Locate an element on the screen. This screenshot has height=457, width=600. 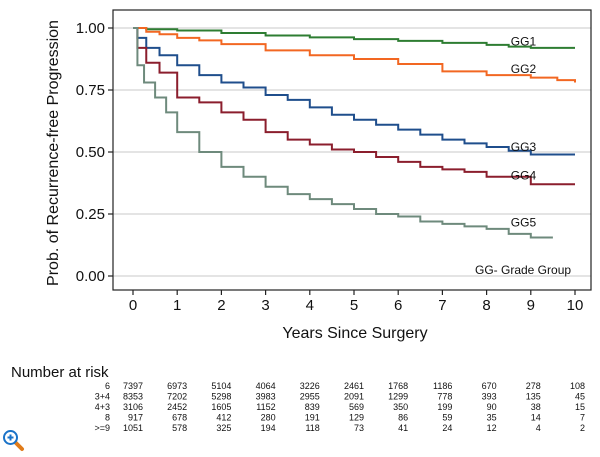
risk-cell: 2 is located at coordinates (582, 428).